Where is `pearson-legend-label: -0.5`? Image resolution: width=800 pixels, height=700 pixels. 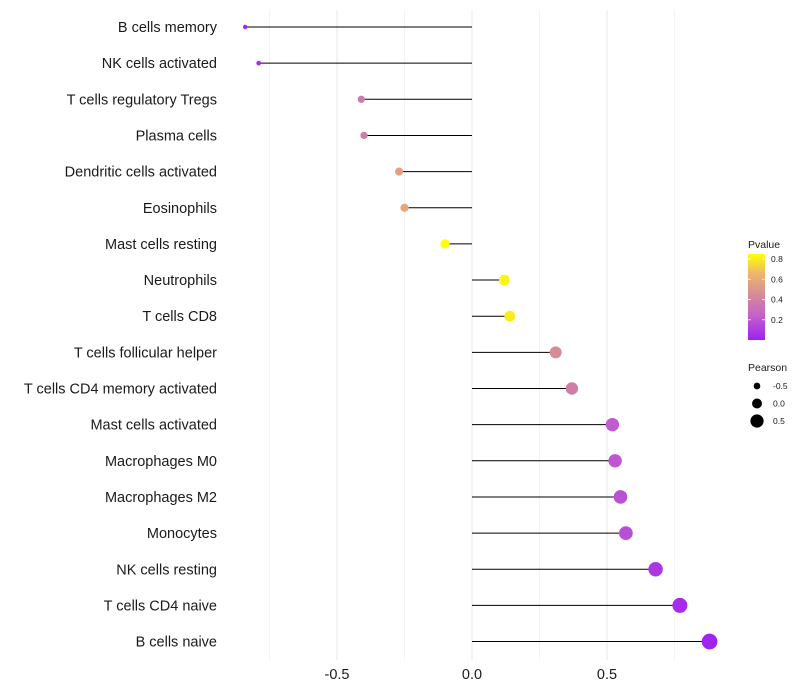 pearson-legend-label: -0.5 is located at coordinates (780, 386).